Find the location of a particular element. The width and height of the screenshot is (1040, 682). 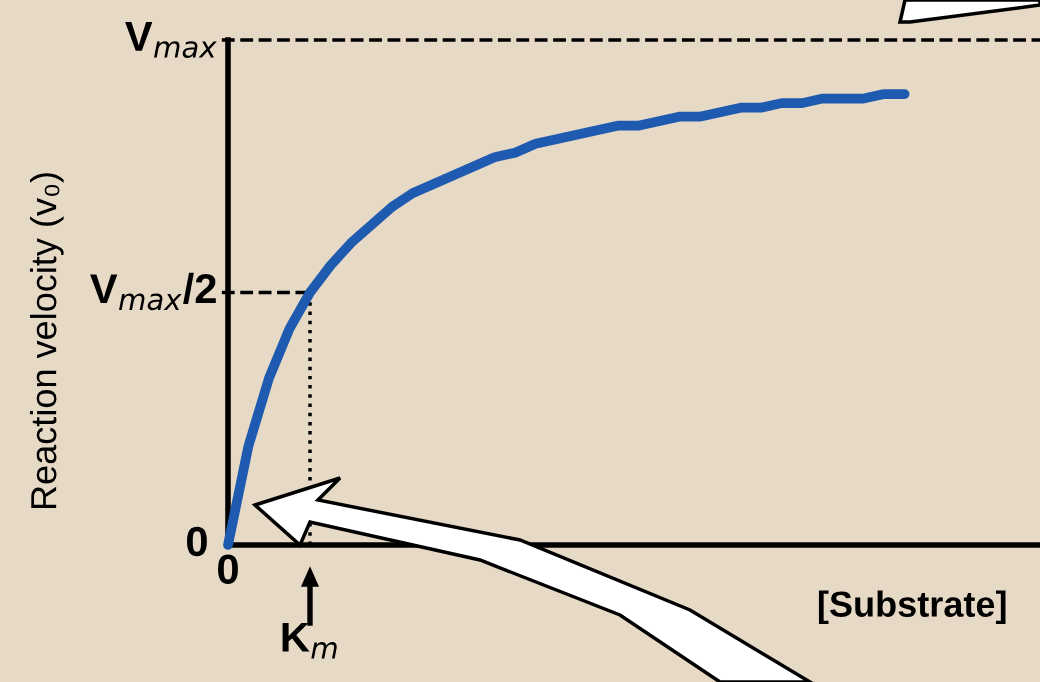

ref-line-label: V$_{max}$ is located at coordinates (171, 40).